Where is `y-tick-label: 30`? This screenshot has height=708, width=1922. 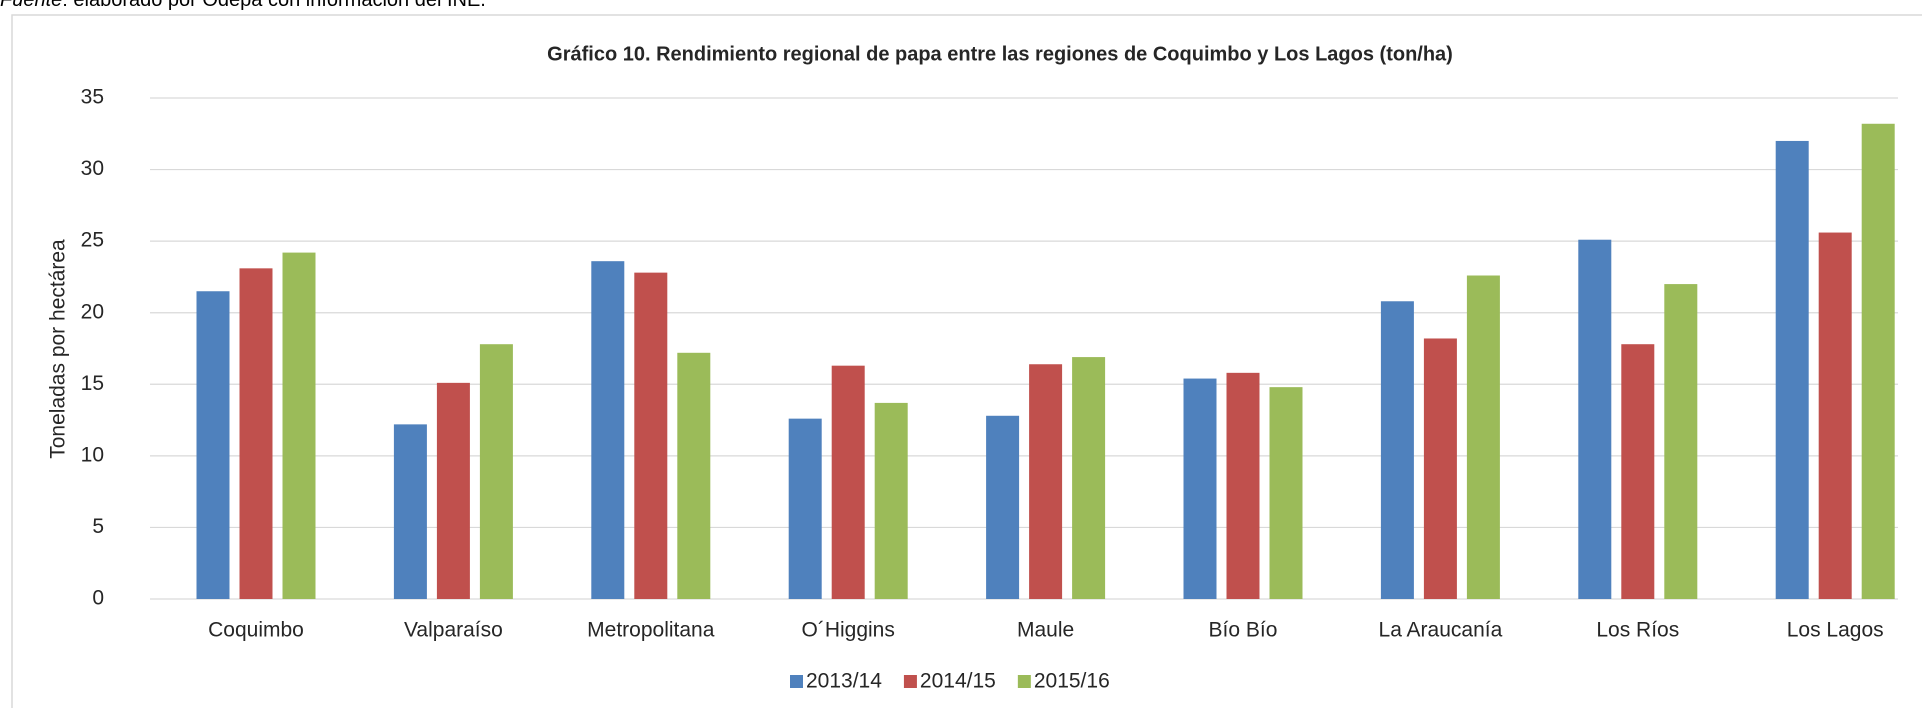 y-tick-label: 30 is located at coordinates (92, 168).